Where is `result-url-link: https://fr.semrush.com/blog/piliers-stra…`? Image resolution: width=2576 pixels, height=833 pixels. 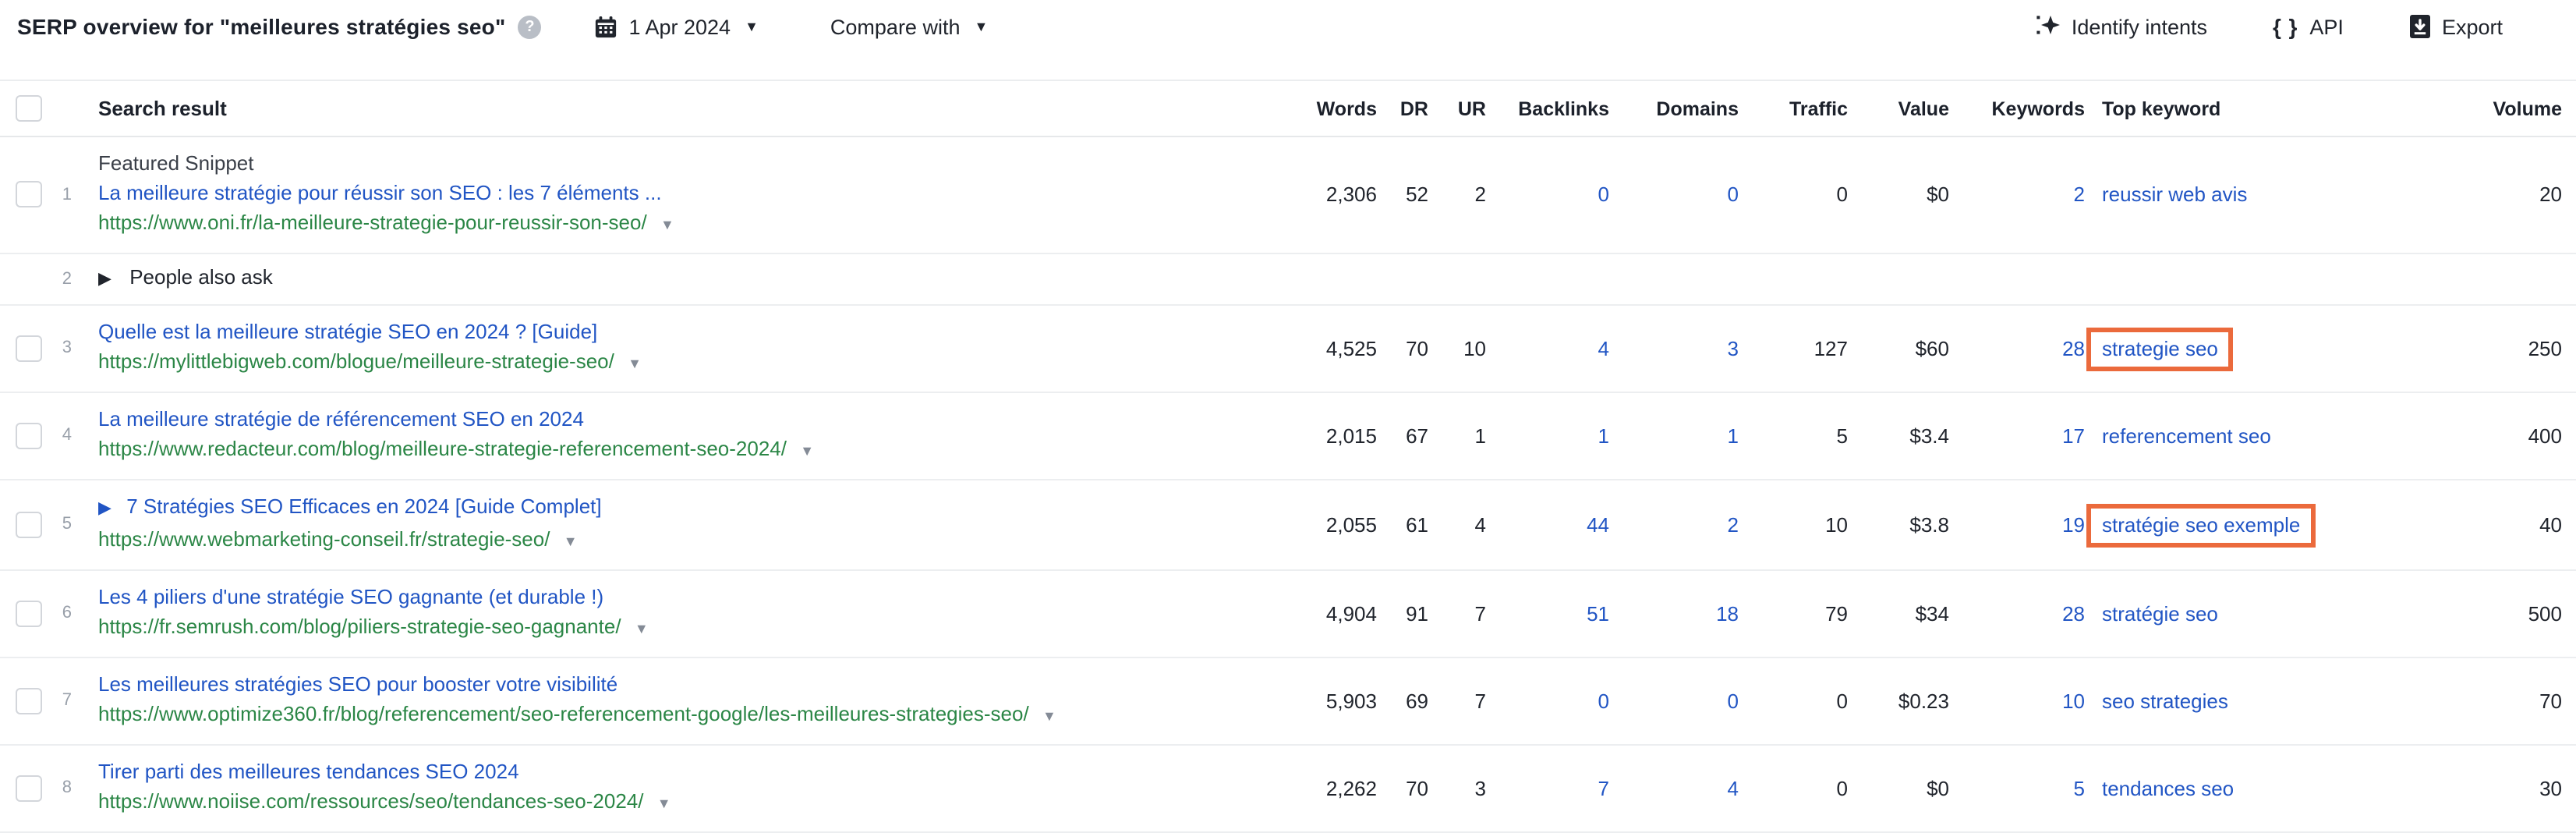
result-url-link: https://fr.semrush.com/blog/piliers-stra… is located at coordinates (359, 626).